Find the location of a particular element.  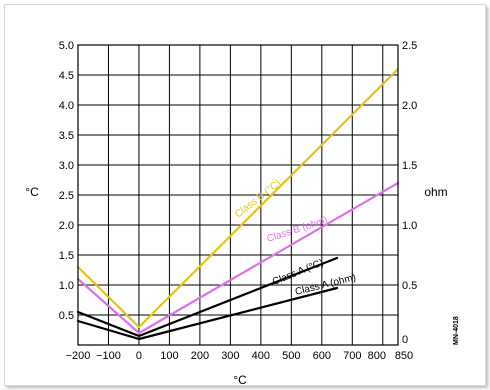

y-axis-left-label: °C is located at coordinates (32, 192).